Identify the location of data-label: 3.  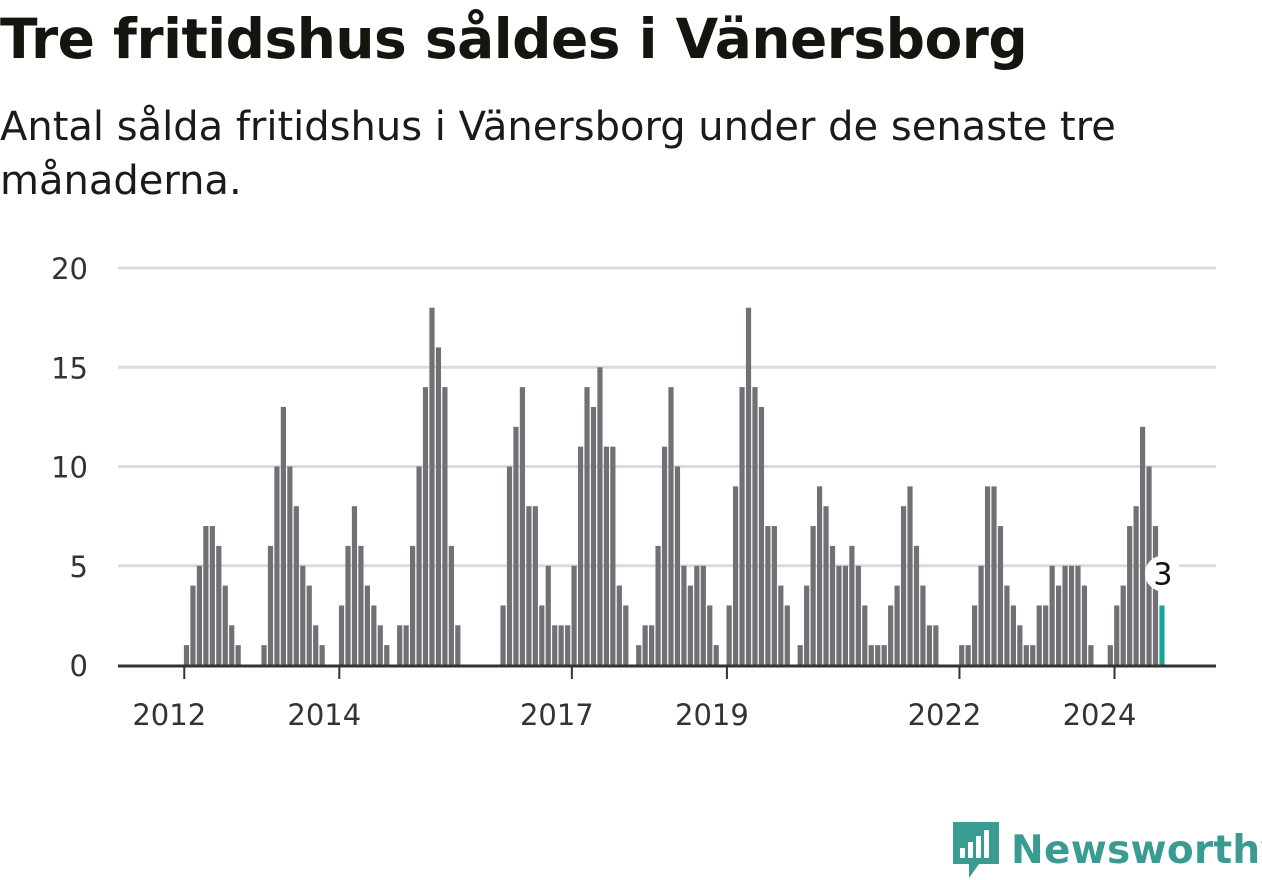
(1162, 574).